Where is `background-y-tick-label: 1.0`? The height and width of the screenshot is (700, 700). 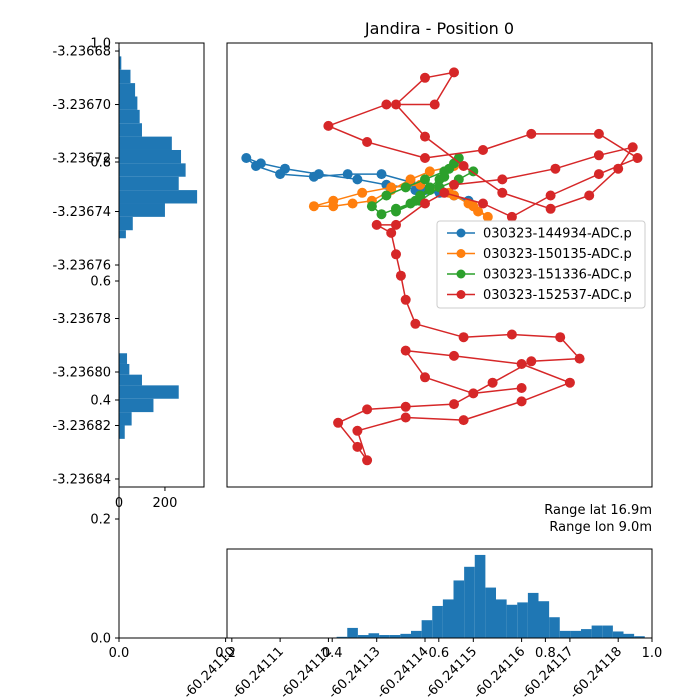 background-y-tick-label: 1.0 is located at coordinates (100, 44).